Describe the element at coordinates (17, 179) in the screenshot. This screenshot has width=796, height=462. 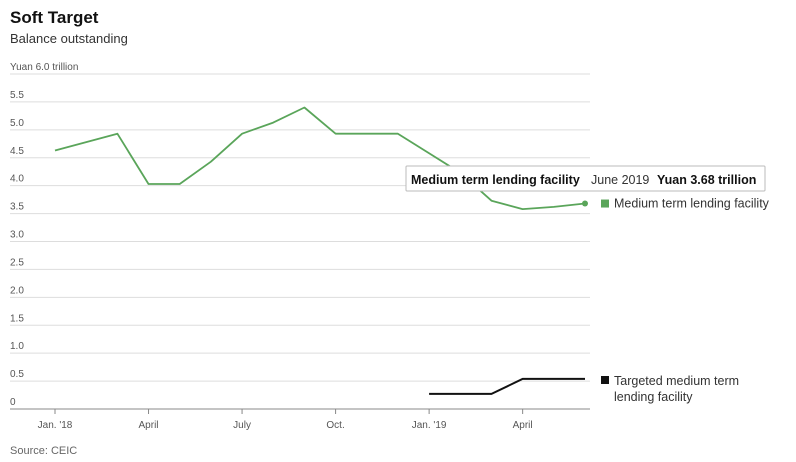
I see `y-tick-label: 4.0` at that location.